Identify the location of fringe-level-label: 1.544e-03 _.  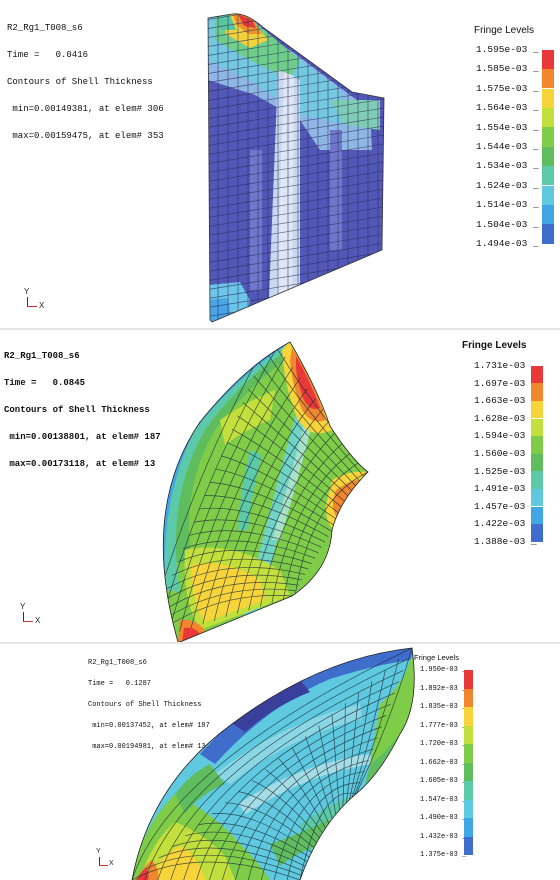
(507, 146).